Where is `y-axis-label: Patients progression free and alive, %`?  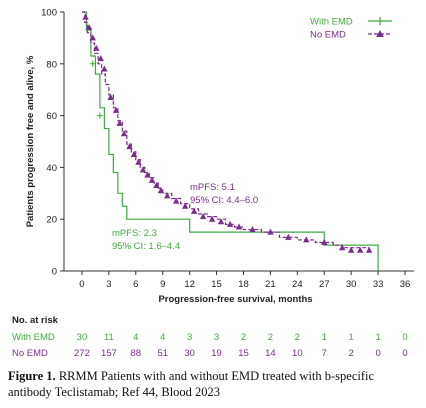 y-axis-label: Patients progression free and alive, % is located at coordinates (30, 141).